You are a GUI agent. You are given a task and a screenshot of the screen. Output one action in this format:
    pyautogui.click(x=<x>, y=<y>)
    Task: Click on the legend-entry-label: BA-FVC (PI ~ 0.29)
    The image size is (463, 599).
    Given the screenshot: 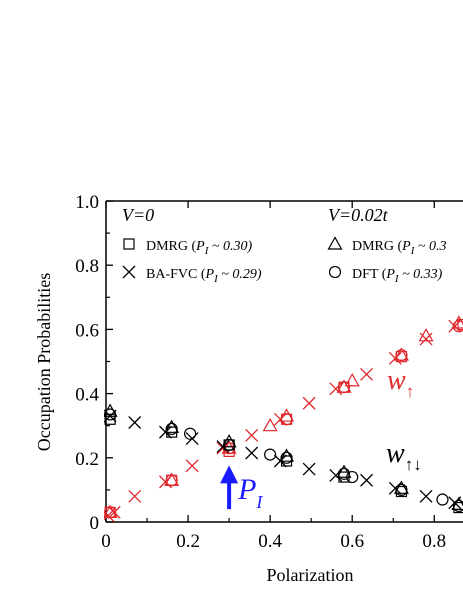 What is the action you would take?
    pyautogui.click(x=204, y=276)
    